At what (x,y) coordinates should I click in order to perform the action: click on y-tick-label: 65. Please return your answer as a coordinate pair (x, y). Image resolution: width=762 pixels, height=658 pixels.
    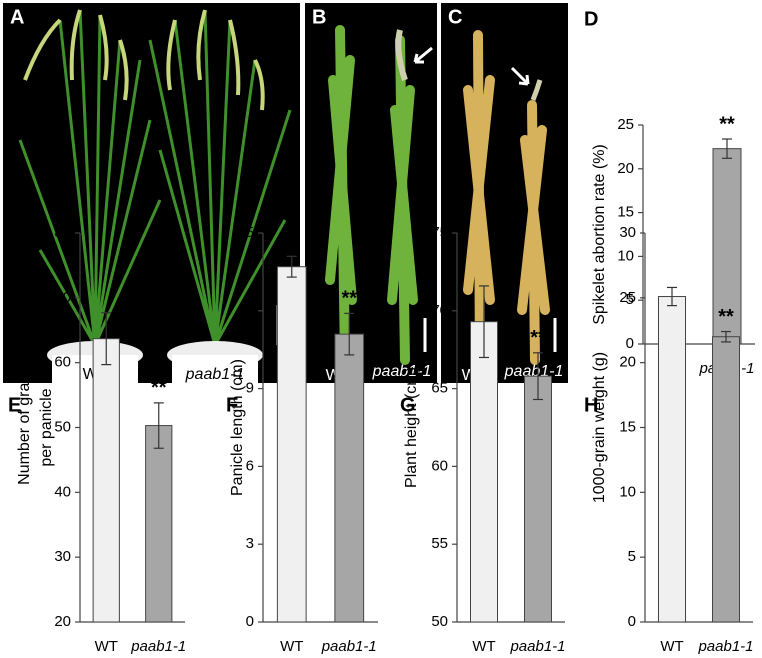
    Looking at the image, I should click on (439, 388).